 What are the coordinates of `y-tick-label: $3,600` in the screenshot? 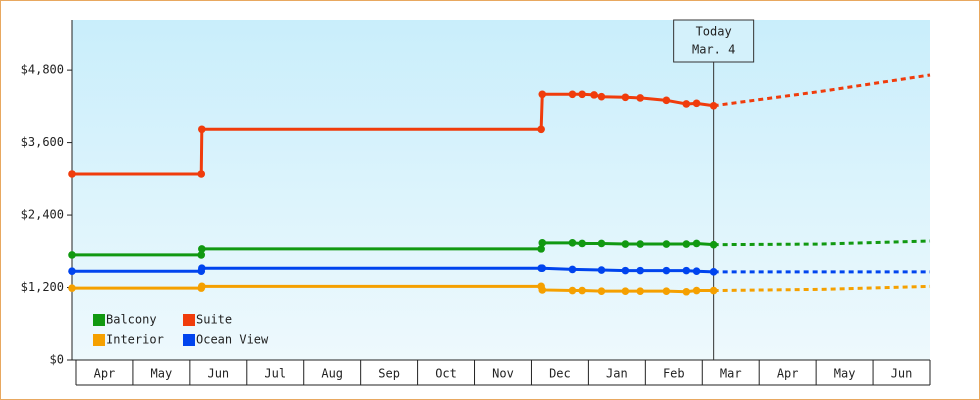 It's located at (42, 142).